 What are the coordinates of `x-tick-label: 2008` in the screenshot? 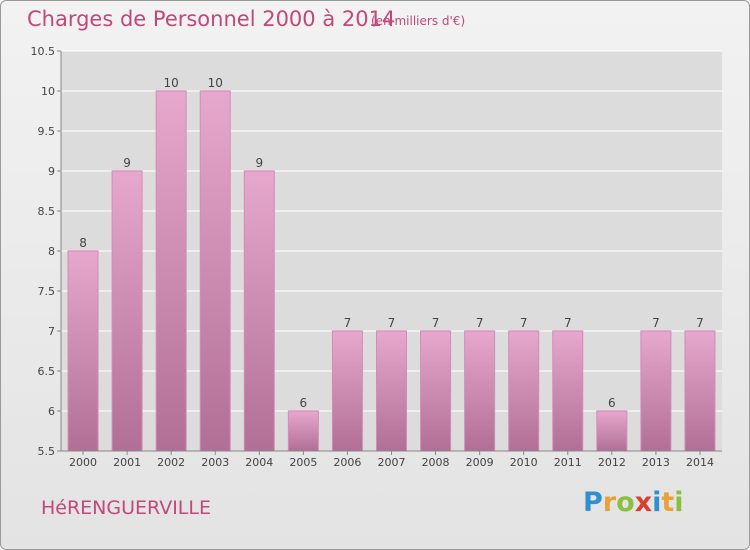 It's located at (436, 462).